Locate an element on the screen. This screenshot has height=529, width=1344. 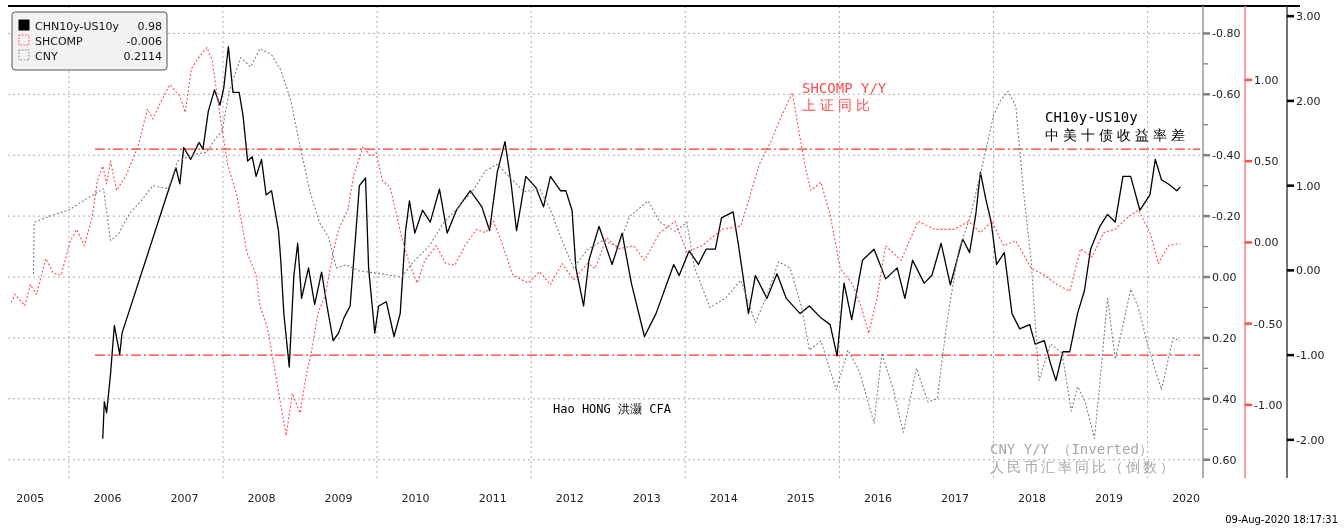
x-tick-label: 2012 is located at coordinates (569, 498).